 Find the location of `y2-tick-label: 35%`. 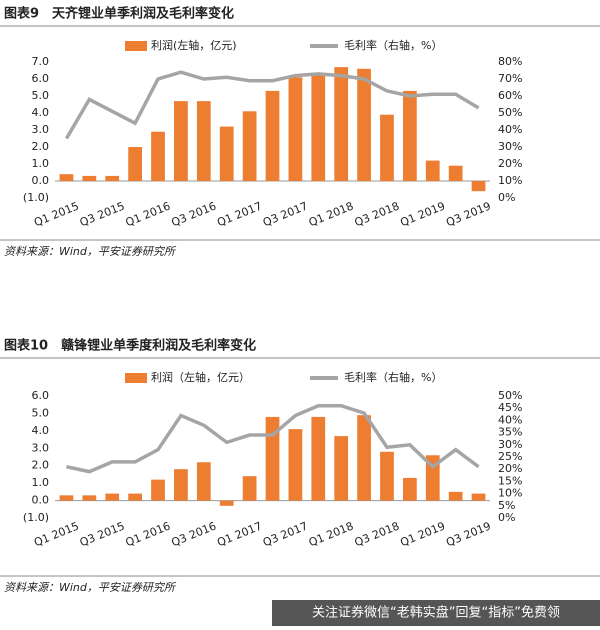

y2-tick-label: 35% is located at coordinates (510, 432).